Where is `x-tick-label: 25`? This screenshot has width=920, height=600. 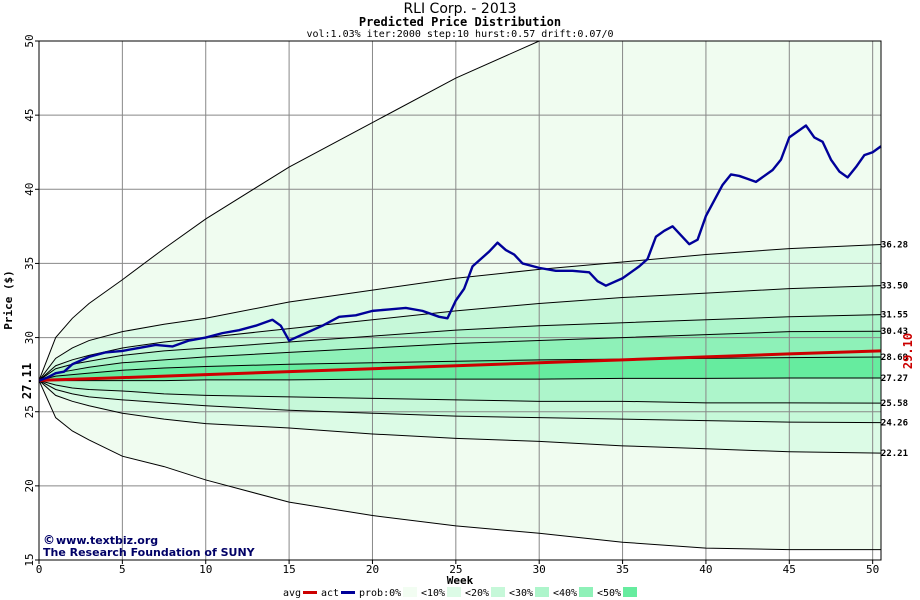 x-tick-label: 25 is located at coordinates (455, 569).